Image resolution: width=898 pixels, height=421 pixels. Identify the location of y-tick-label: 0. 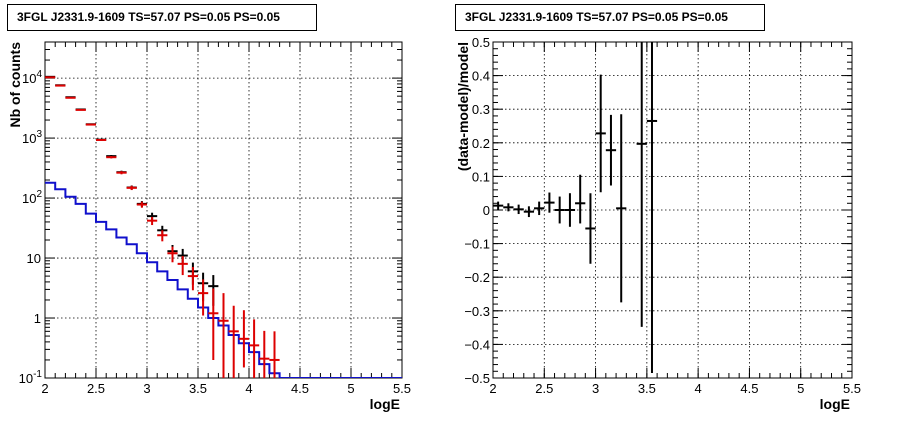
(486, 210).